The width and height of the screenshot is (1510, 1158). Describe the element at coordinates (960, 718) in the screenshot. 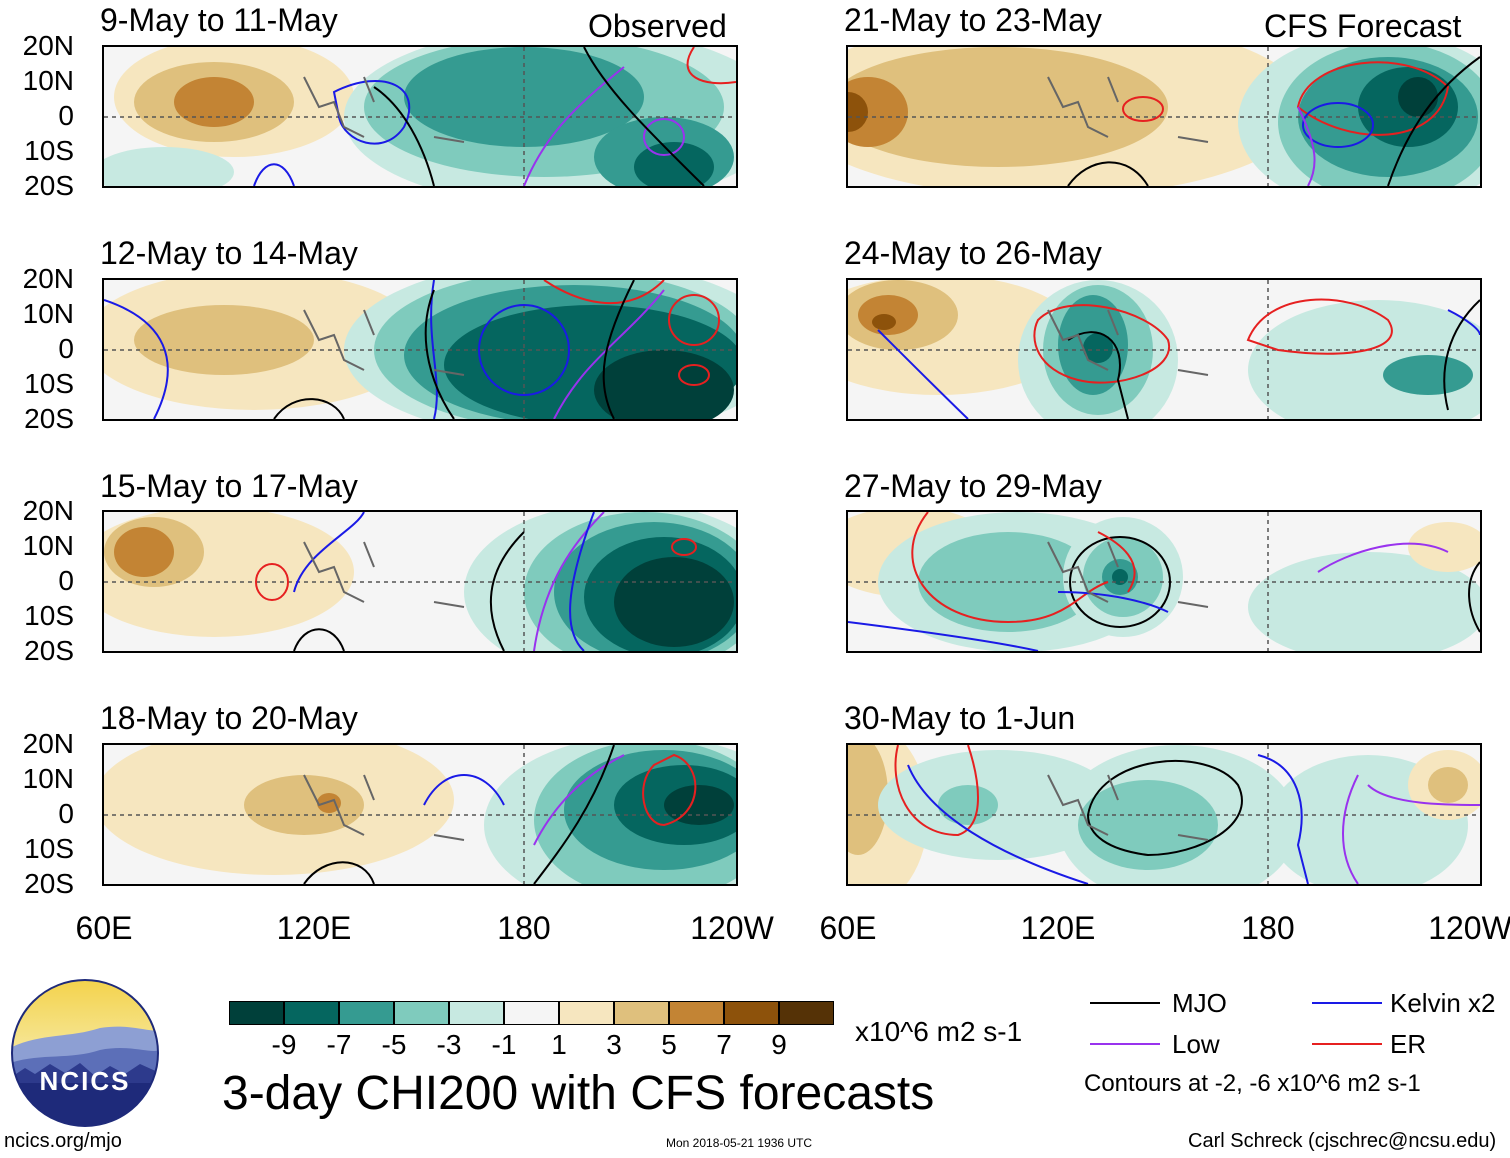

I see `panel-title-8: 30-May to 1-Jun` at that location.